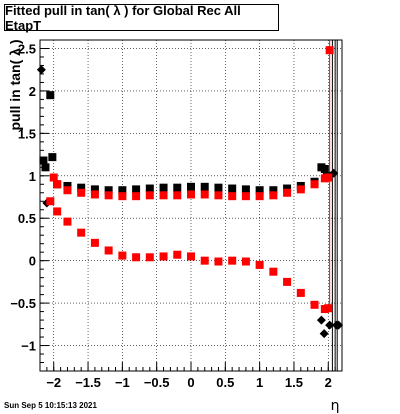  What do you see at coordinates (23, 303) in the screenshot?
I see `y-tick-label: −0.5` at bounding box center [23, 303].